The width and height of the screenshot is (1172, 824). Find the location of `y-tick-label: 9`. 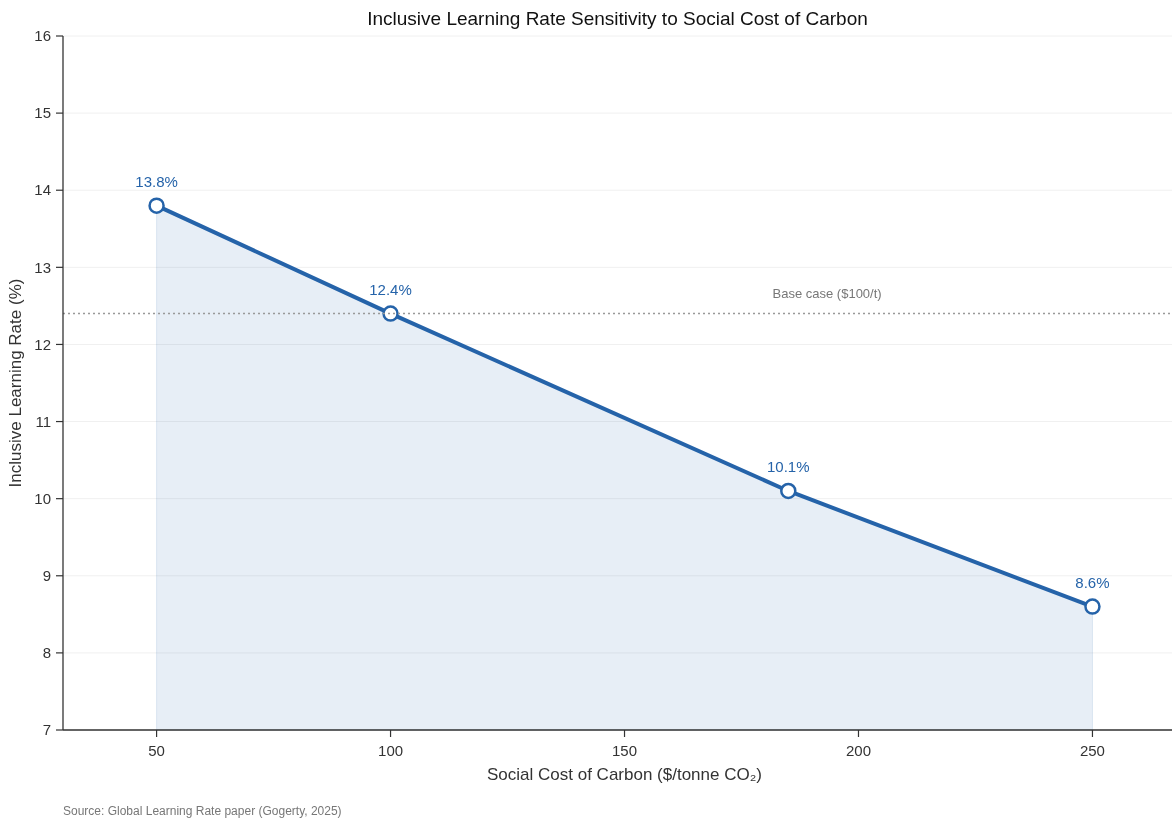

y-tick-label: 9 is located at coordinates (46, 576).